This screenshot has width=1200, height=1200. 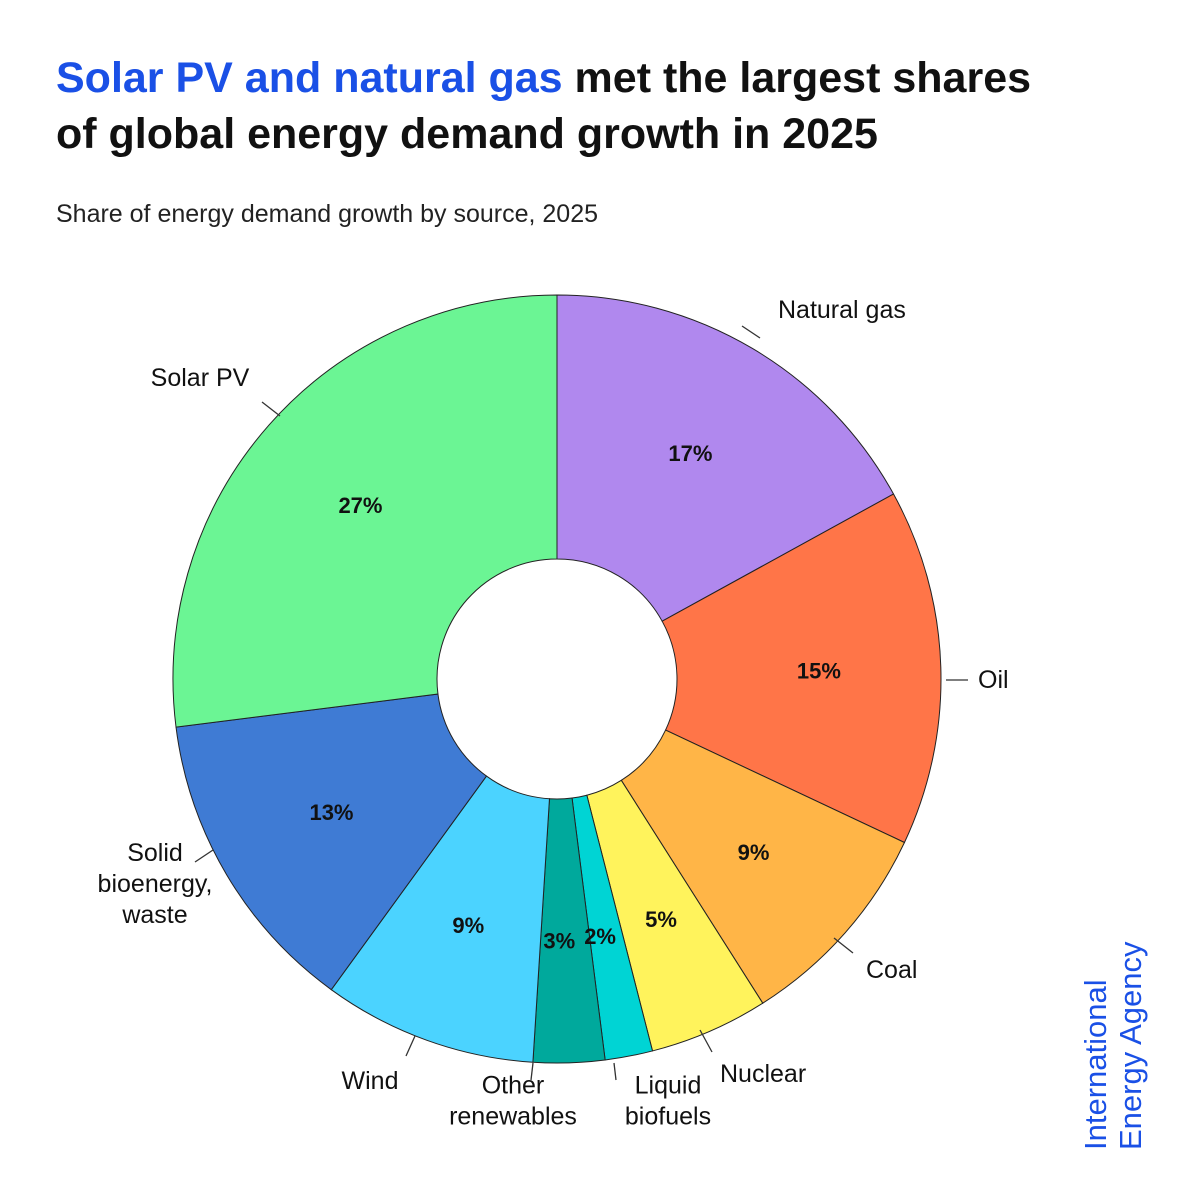 I want to click on category-label-solar-pv: Solar PV, so click(x=200, y=378).